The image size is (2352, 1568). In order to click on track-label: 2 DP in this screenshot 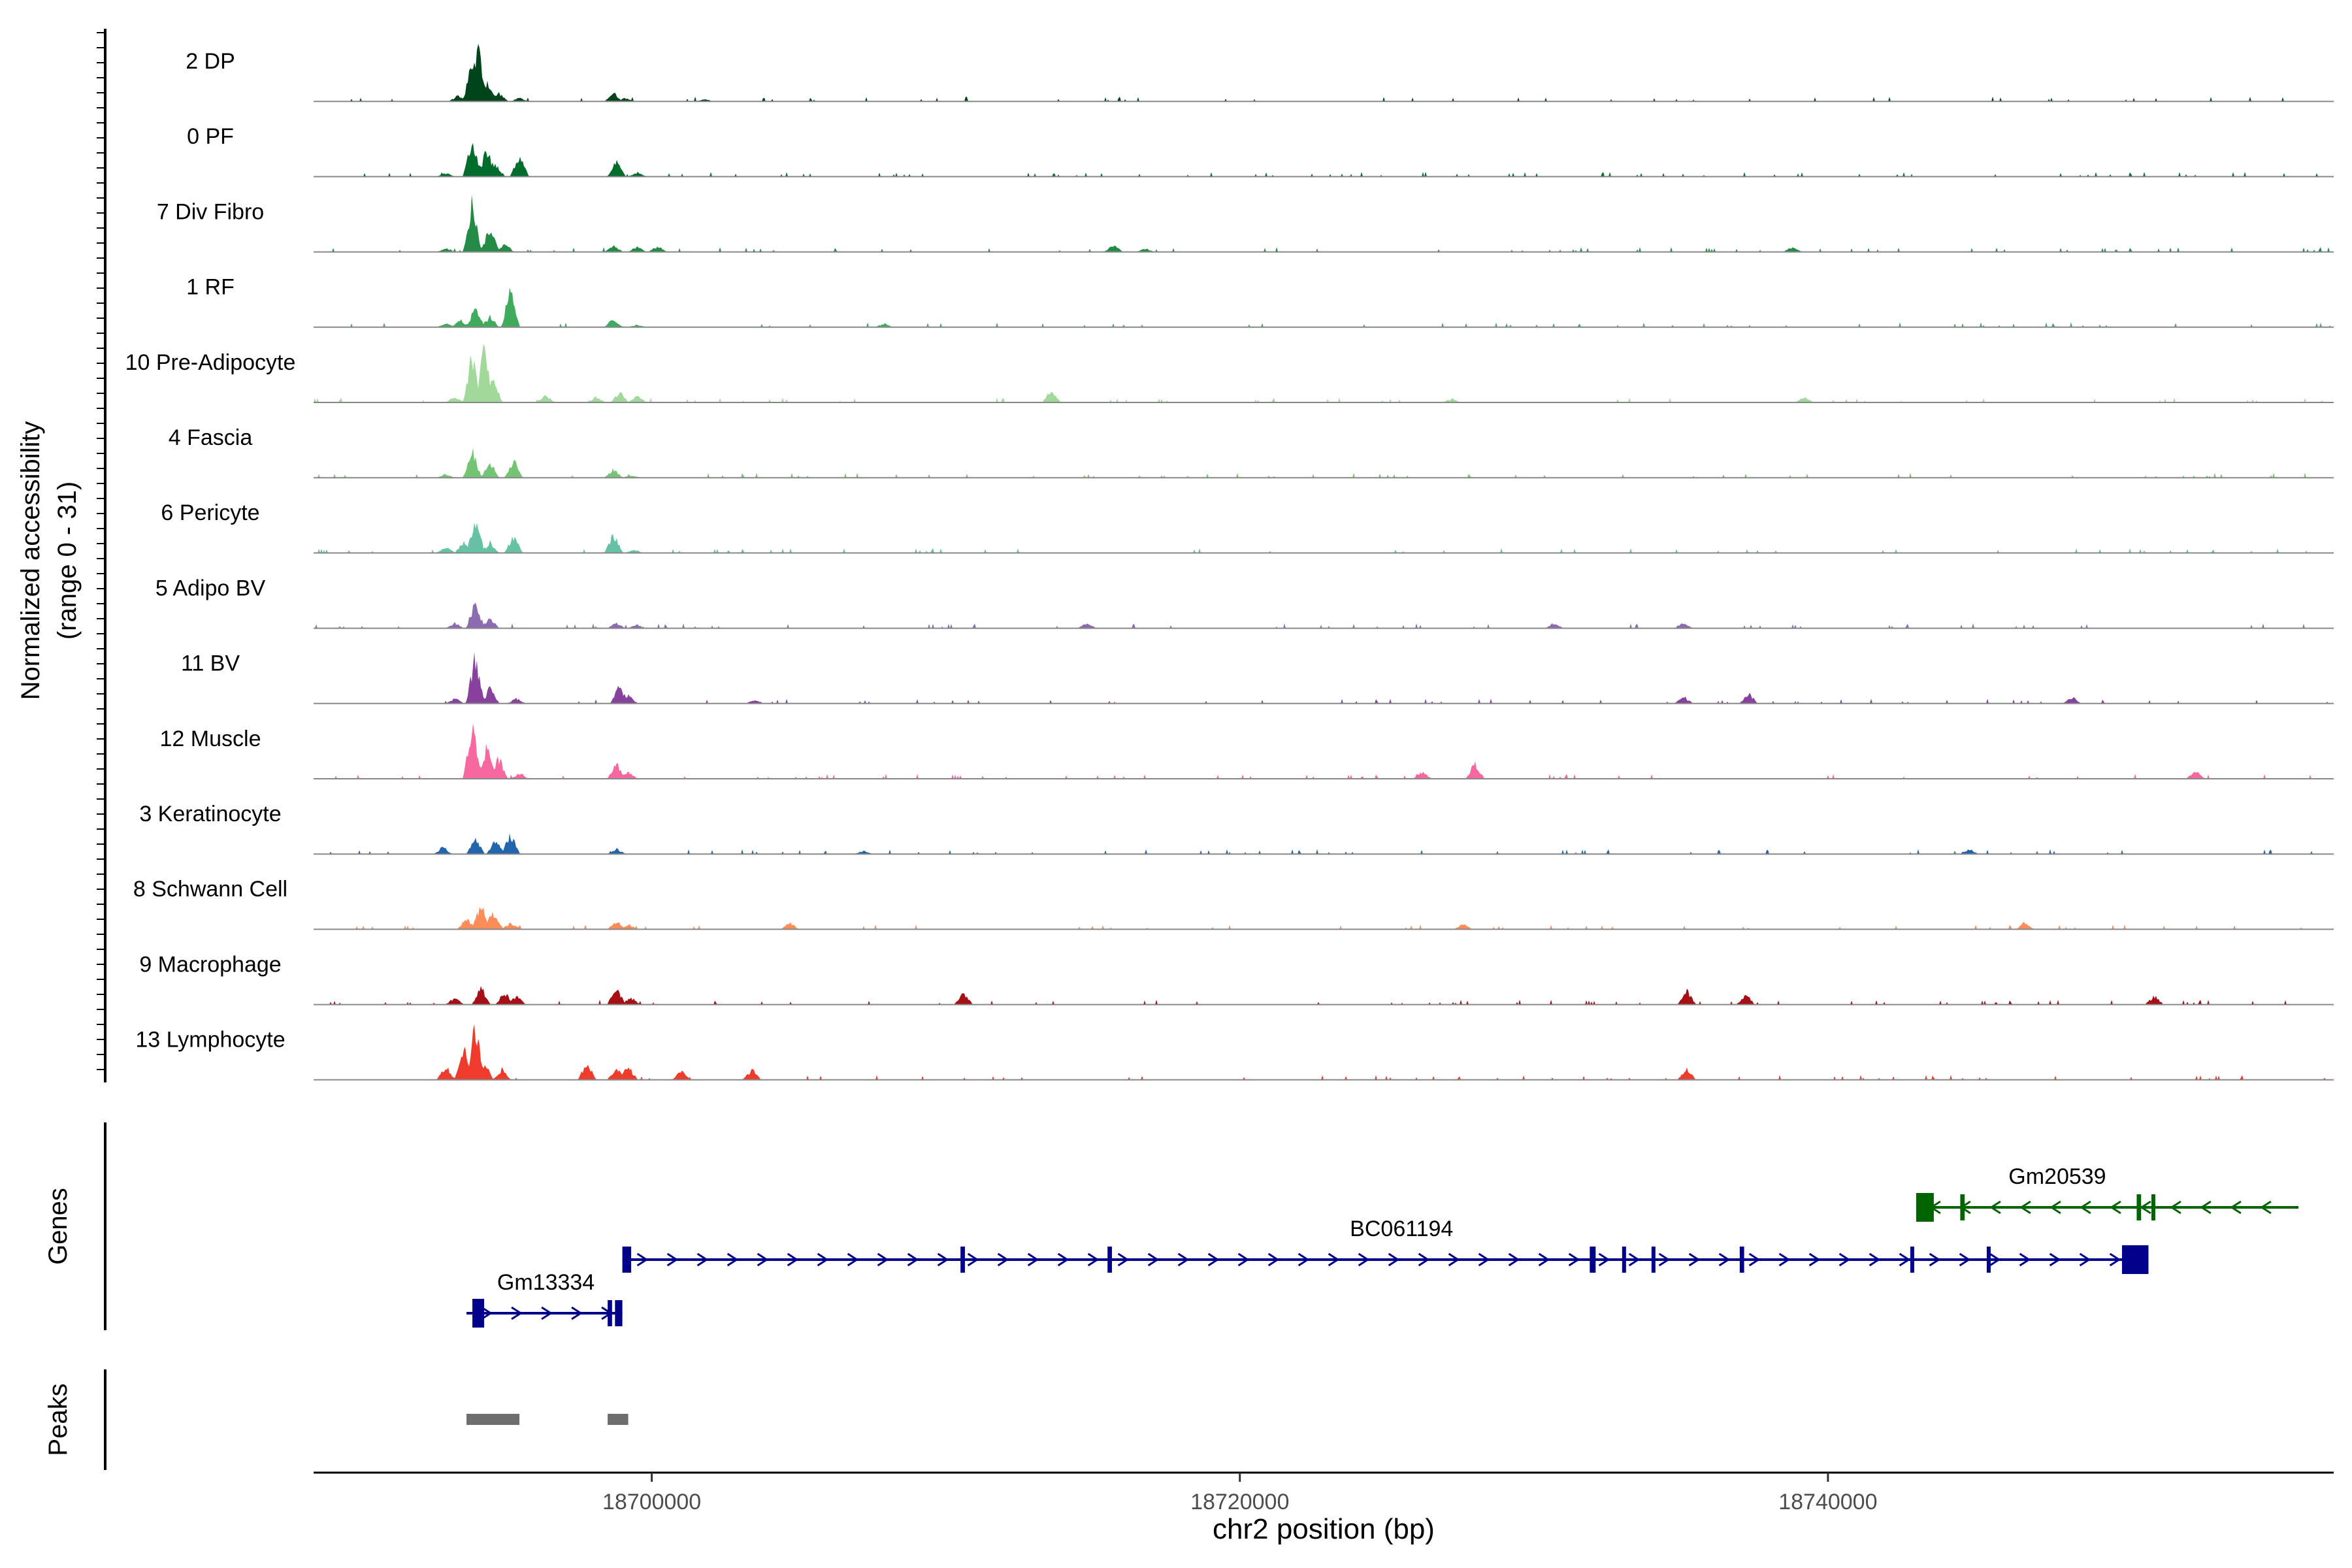, I will do `click(210, 61)`.